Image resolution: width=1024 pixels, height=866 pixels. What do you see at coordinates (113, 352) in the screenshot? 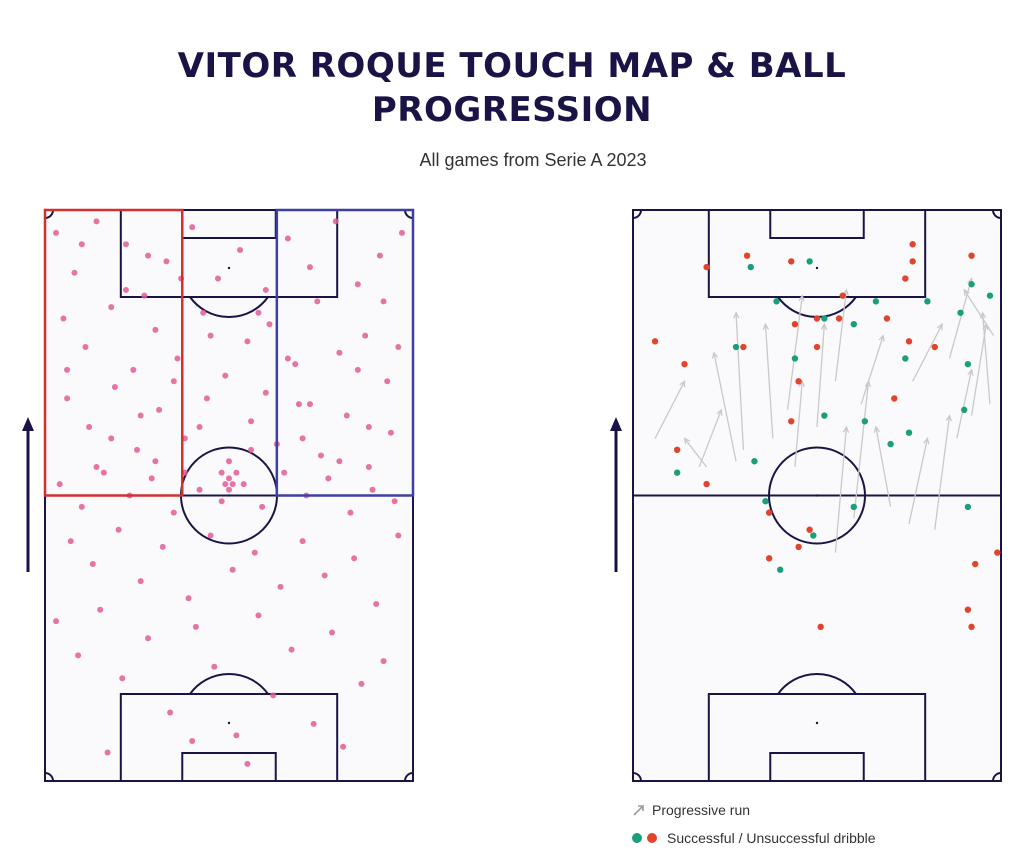
I see `left-zone-box` at bounding box center [113, 352].